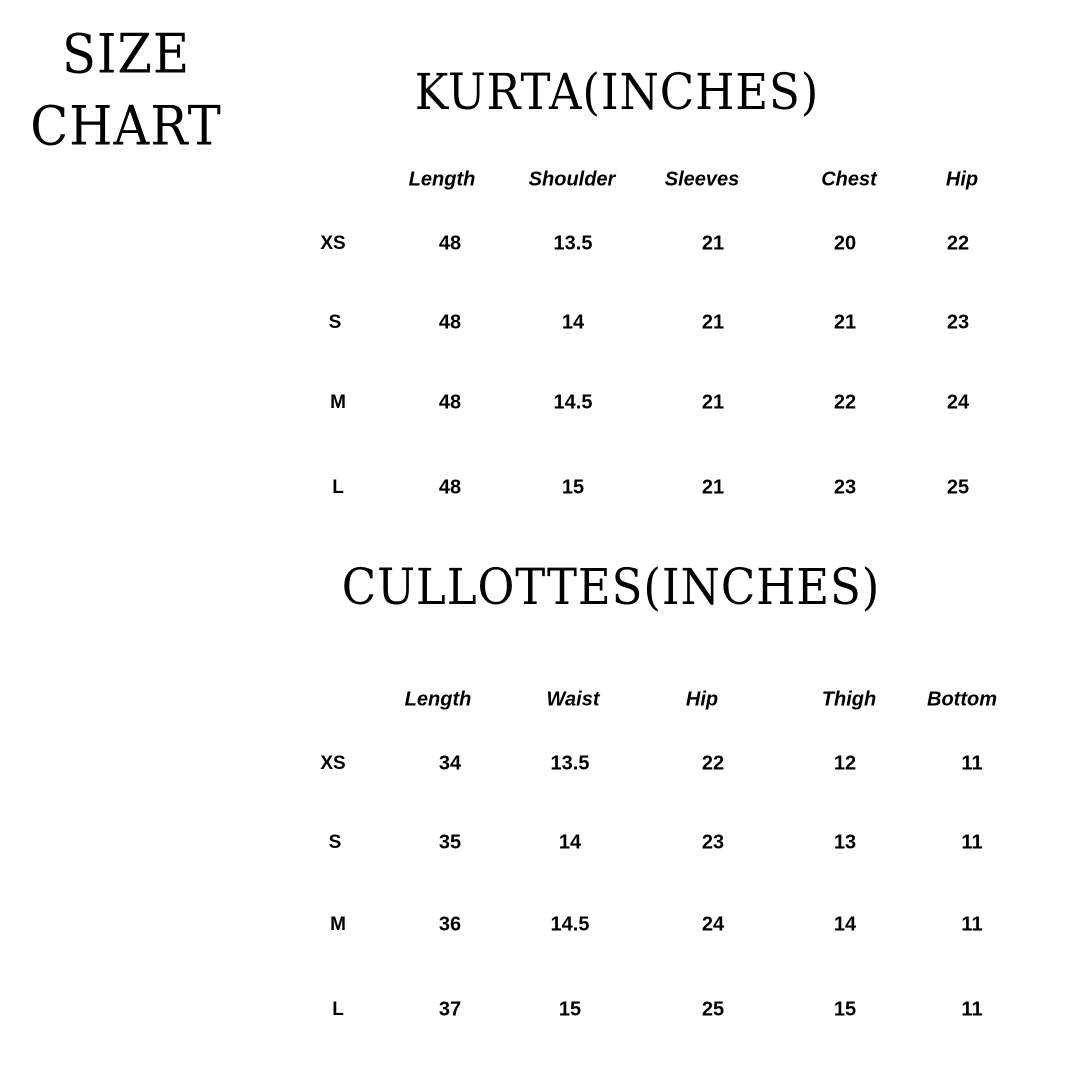 Image resolution: width=1080 pixels, height=1080 pixels. I want to click on kurta-size-label: M, so click(338, 402).